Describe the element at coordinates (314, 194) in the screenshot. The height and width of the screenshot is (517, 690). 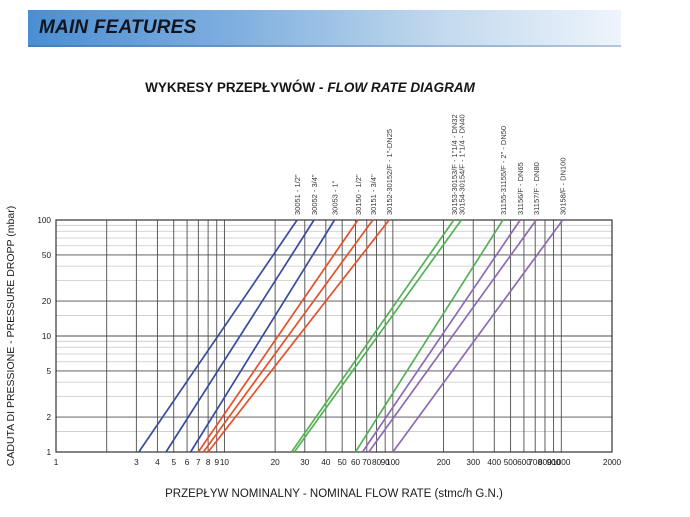
I see `series-label-30052: 30052 - 3/4"` at that location.